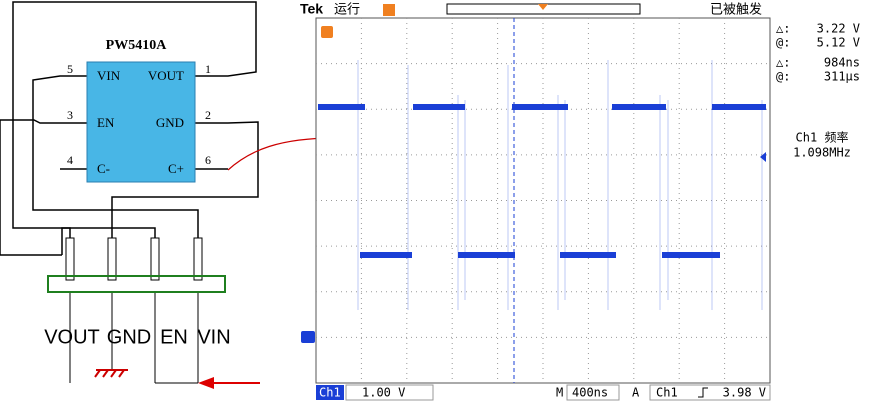 This screenshot has width=871, height=408. What do you see at coordinates (822, 137) in the screenshot?
I see `measurement-label: Ch1 频率` at bounding box center [822, 137].